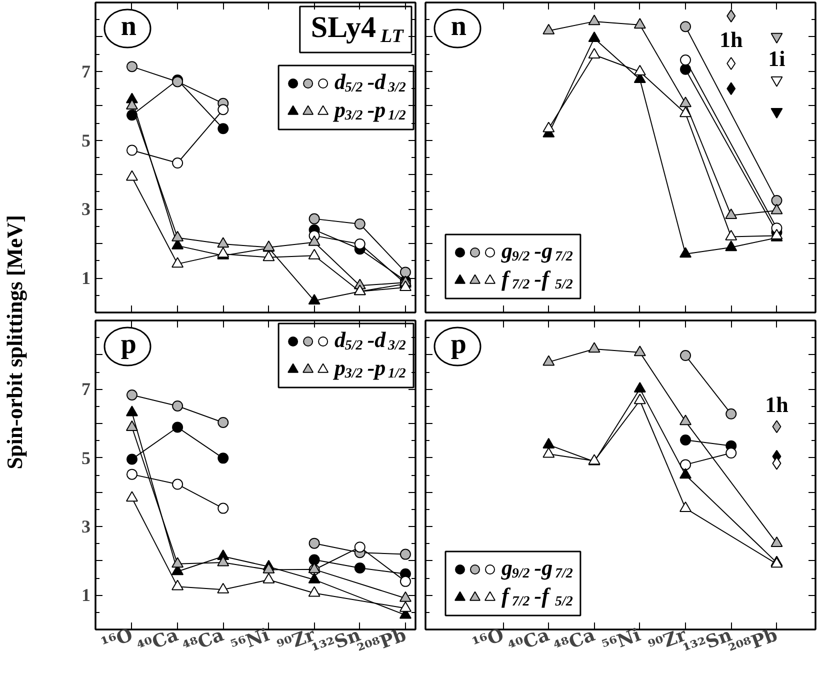 Image resolution: width=823 pixels, height=684 pixels. Describe the element at coordinates (128, 344) in the screenshot. I see `annotation: p` at that location.